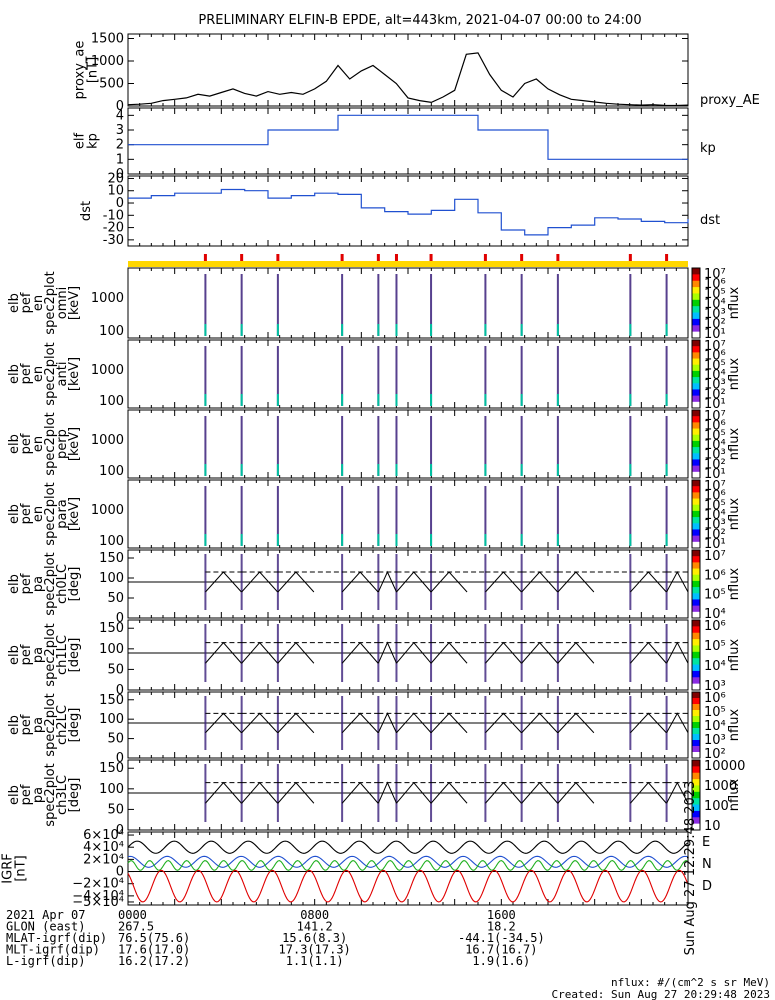 Image resolution: width=775 pixels, height=1000 pixels. I want to click on colorbar-tick-label: 10⁵, so click(715, 595).